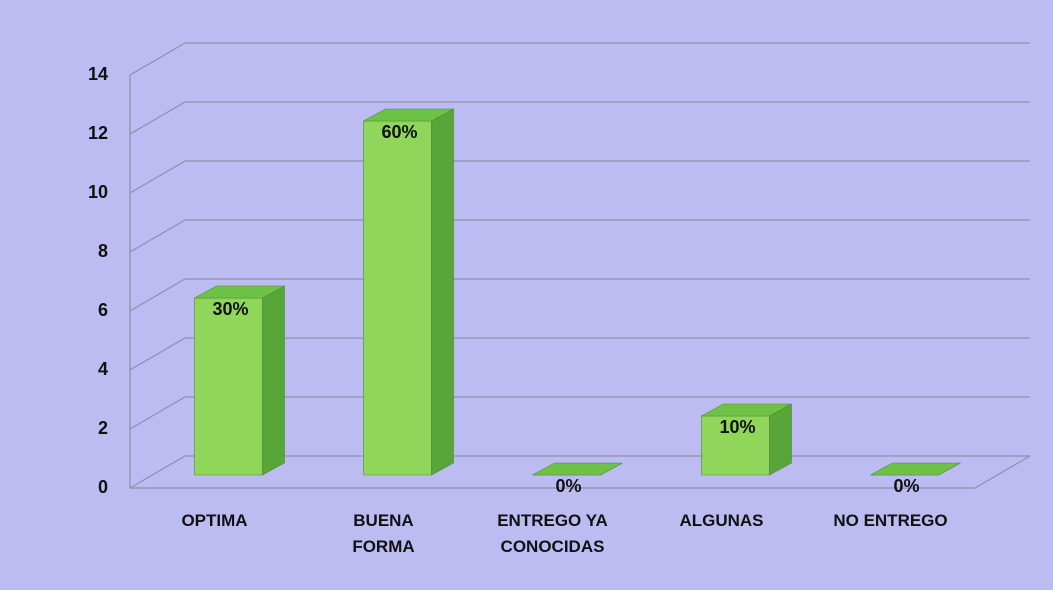 This screenshot has width=1053, height=590. What do you see at coordinates (103, 487) in the screenshot?
I see `y-tick-label: 0` at bounding box center [103, 487].